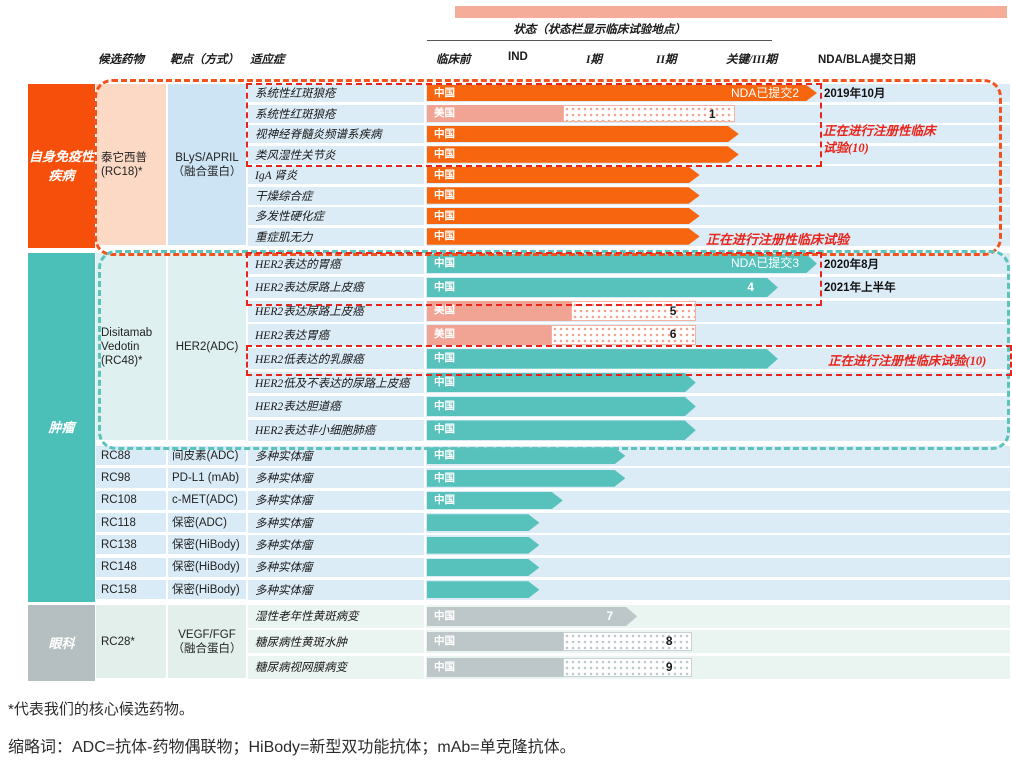 The image size is (1012, 760). Describe the element at coordinates (207, 545) in the screenshot. I see `target-cell-rc138: 保密(HiBody)` at that location.